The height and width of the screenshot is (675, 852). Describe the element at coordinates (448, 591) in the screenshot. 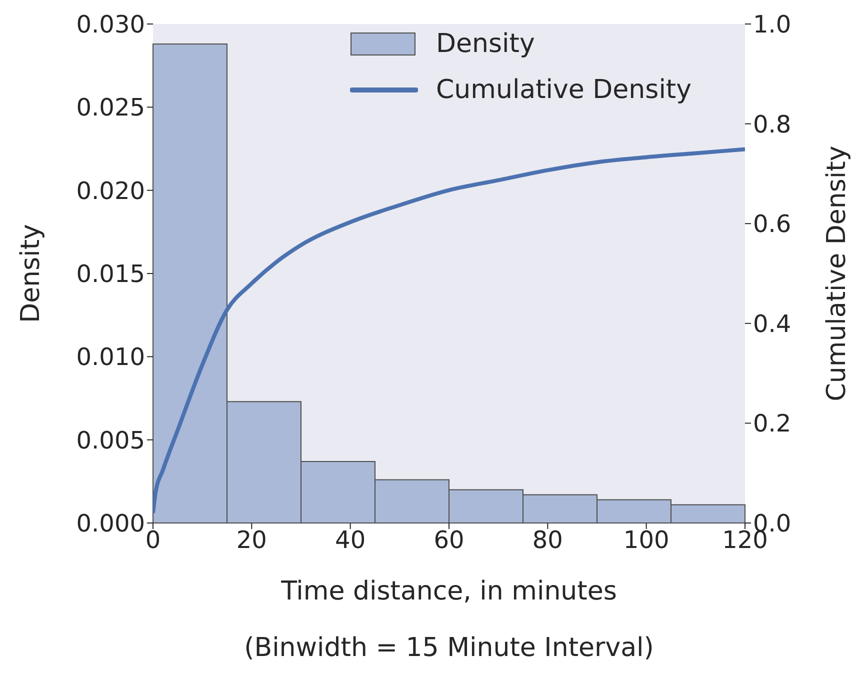

I see `x-axis-title: Time distance, in minutes` at that location.